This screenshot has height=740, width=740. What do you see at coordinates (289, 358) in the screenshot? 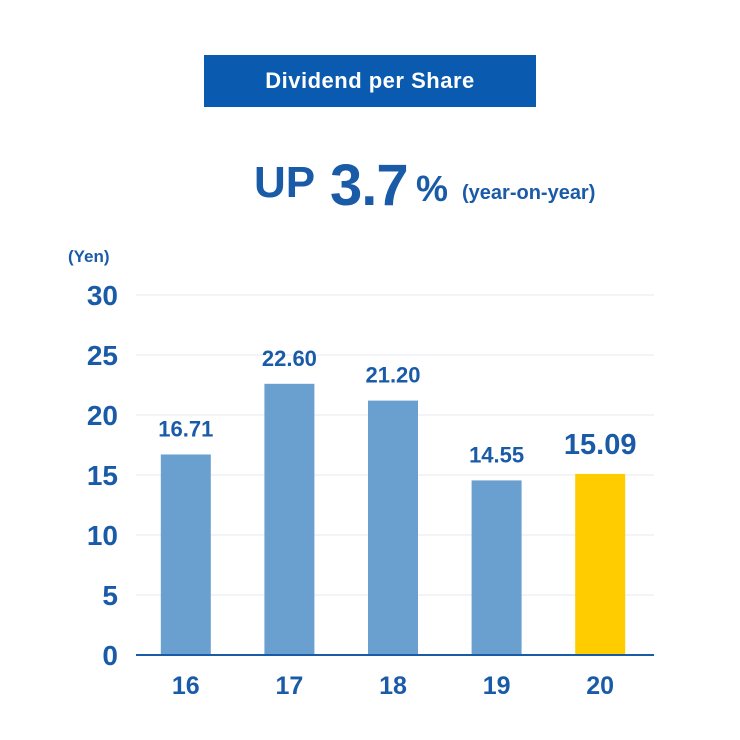
I see `data-label: 22.60` at bounding box center [289, 358].